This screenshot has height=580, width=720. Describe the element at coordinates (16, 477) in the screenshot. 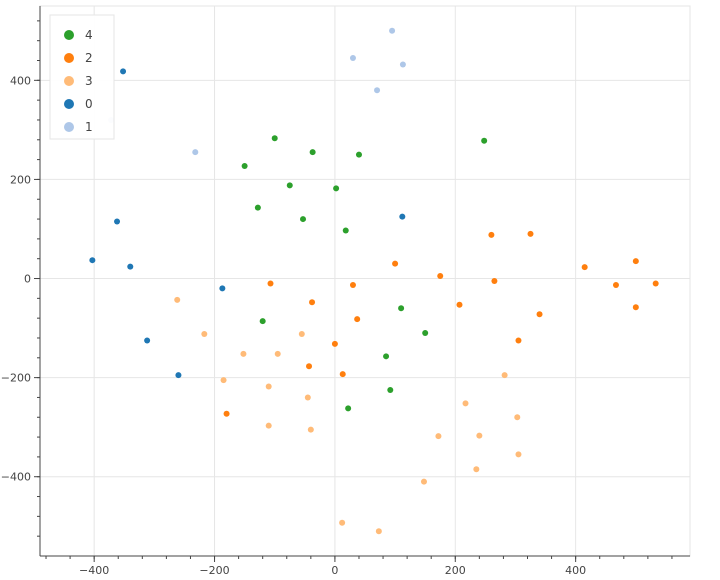

I see `y-tick-label: −400` at that location.